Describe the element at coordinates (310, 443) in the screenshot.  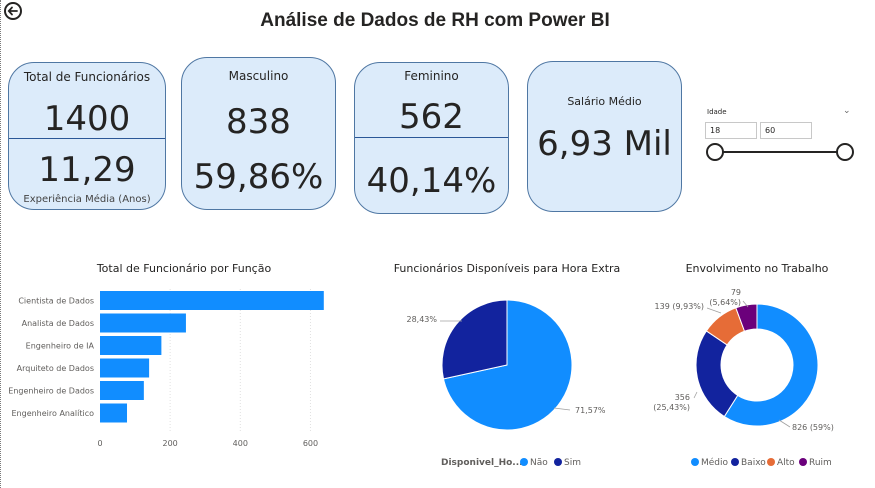
I see `bar-x-tick-label: 600` at that location.